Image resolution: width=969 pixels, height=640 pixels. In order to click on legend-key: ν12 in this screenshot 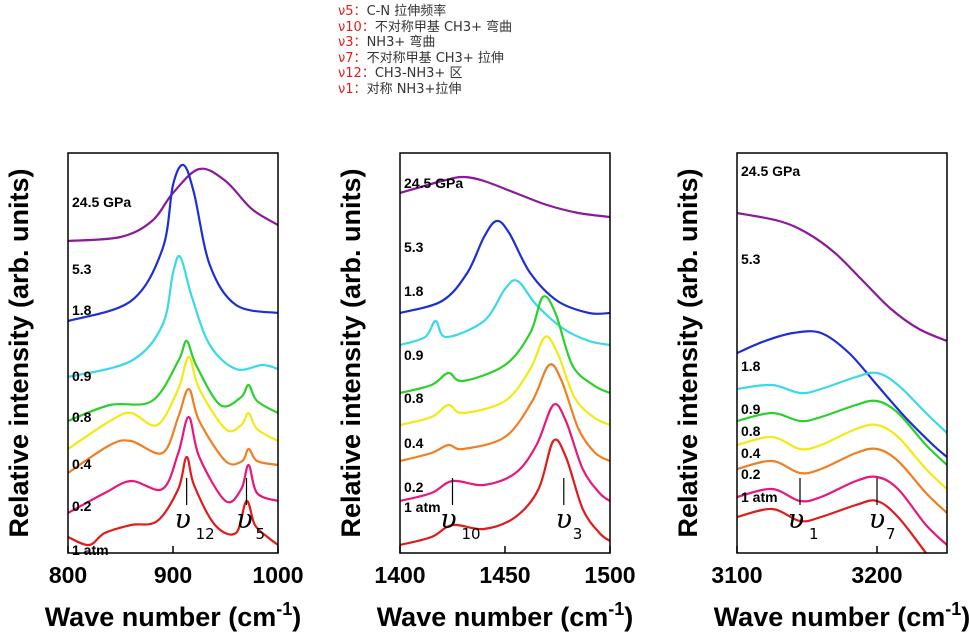, I will do `click(350, 74)`.